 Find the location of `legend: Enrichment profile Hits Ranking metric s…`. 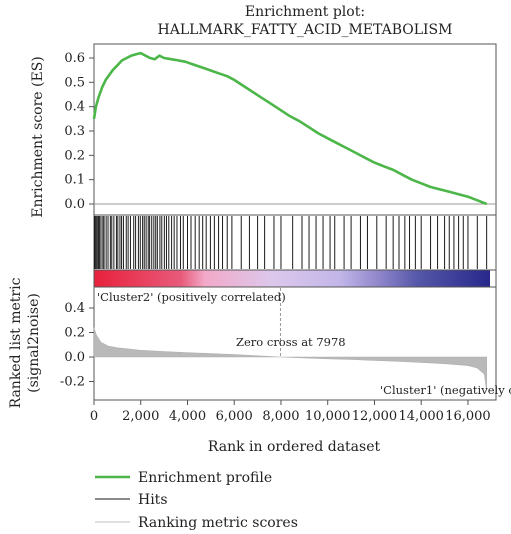

legend: Enrichment profile Hits Ranking metric s… is located at coordinates (196, 500).